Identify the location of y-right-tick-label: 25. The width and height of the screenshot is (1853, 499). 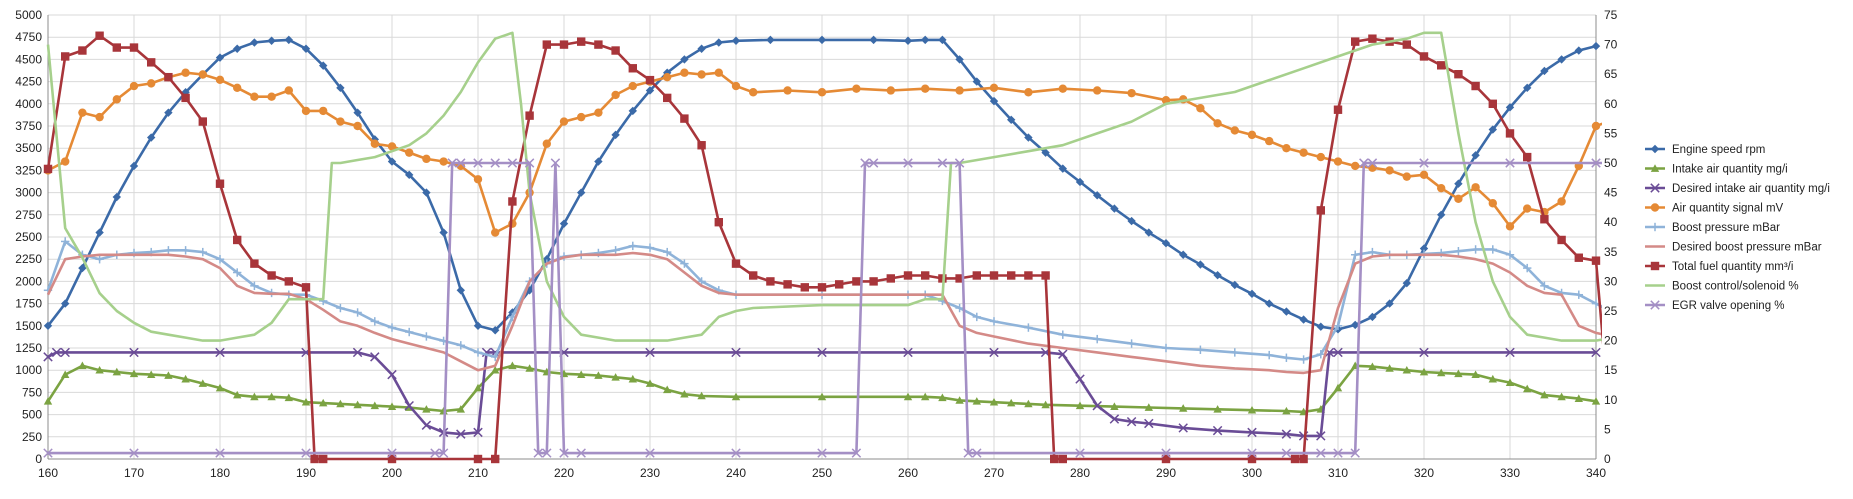
(1611, 311).